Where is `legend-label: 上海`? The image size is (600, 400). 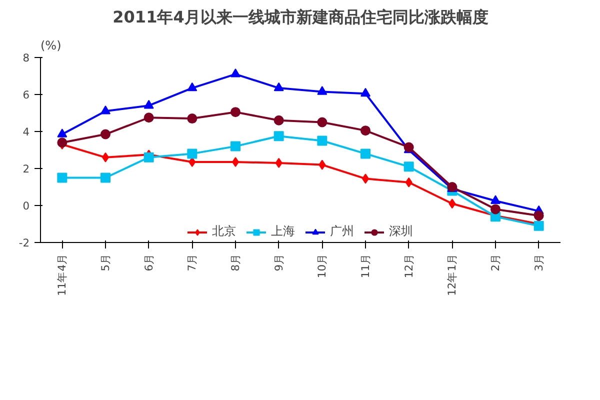 legend-label: 上海 is located at coordinates (283, 231).